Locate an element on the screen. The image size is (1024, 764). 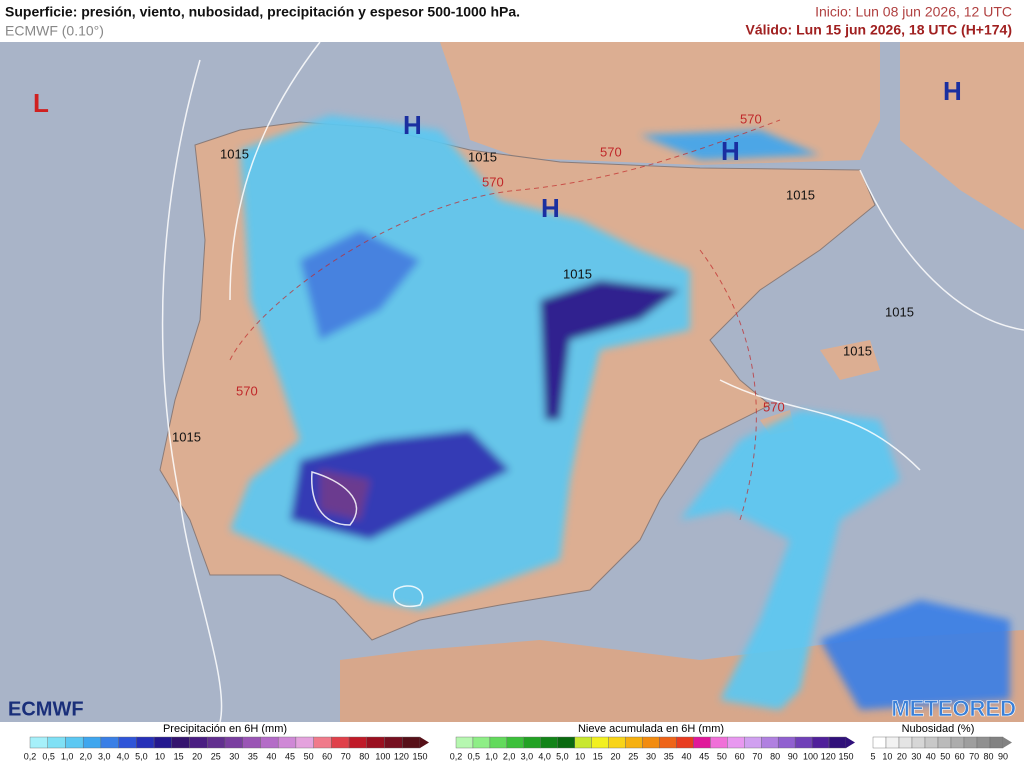
legend-label: 2,0 is located at coordinates (85, 756).